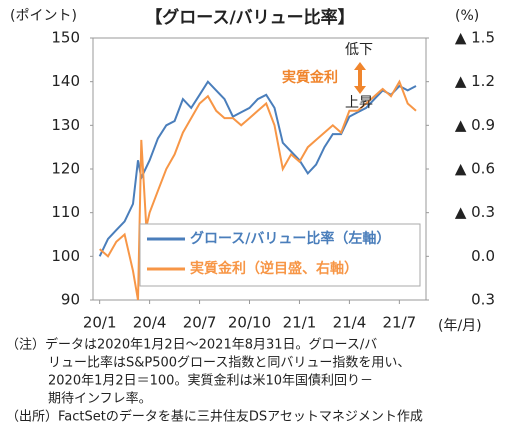 The width and height of the screenshot is (506, 441). I want to click on legend-label: グロース/バリュー比率（左軸）, so click(290, 238).